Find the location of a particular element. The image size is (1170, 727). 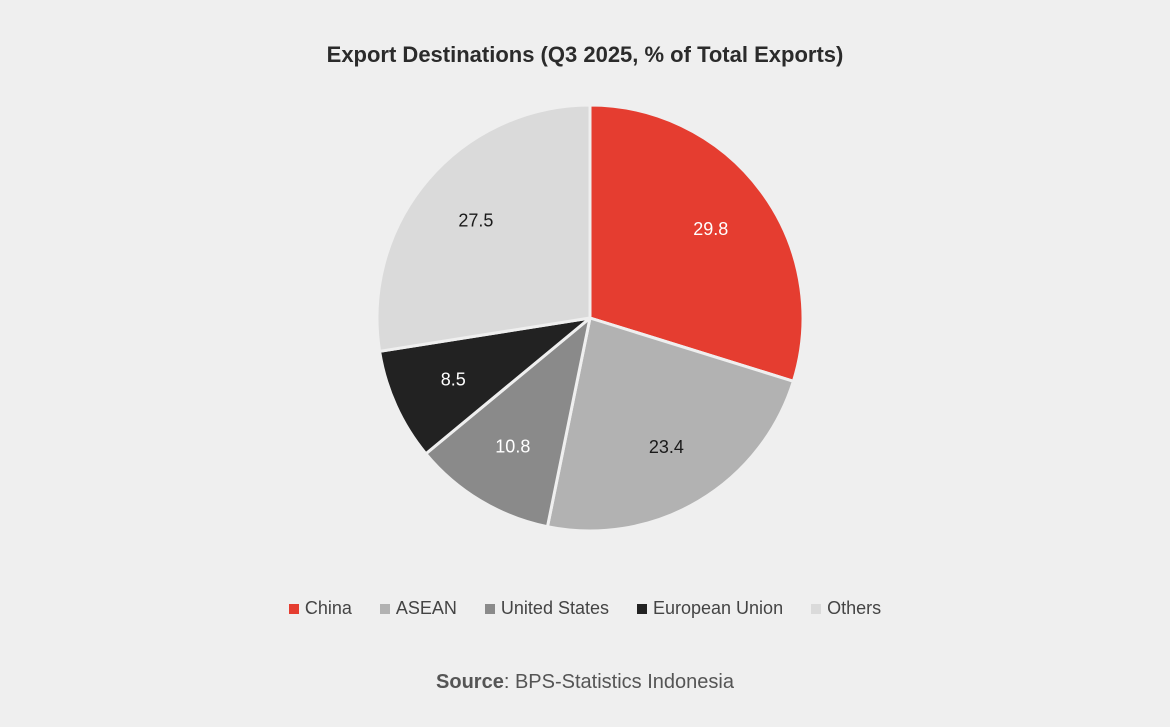

source-text: : BPS-Statistics Indonesia is located at coordinates (618, 682).